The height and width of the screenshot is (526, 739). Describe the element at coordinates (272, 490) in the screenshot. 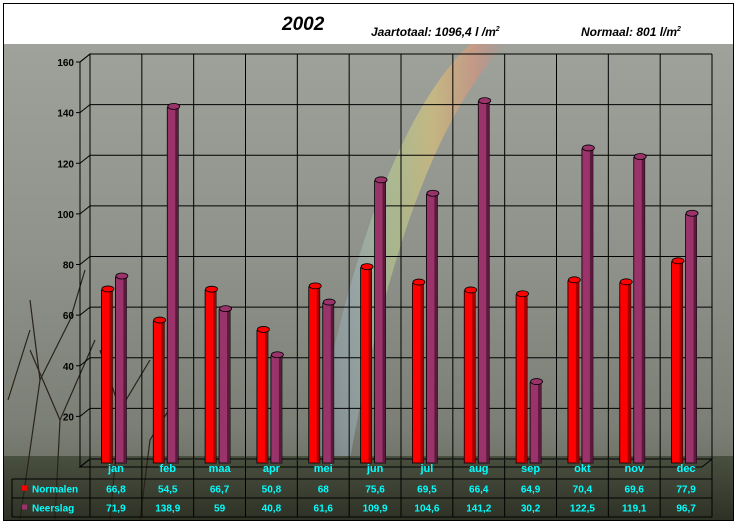

I see `table-cell-value: 50,8` at that location.